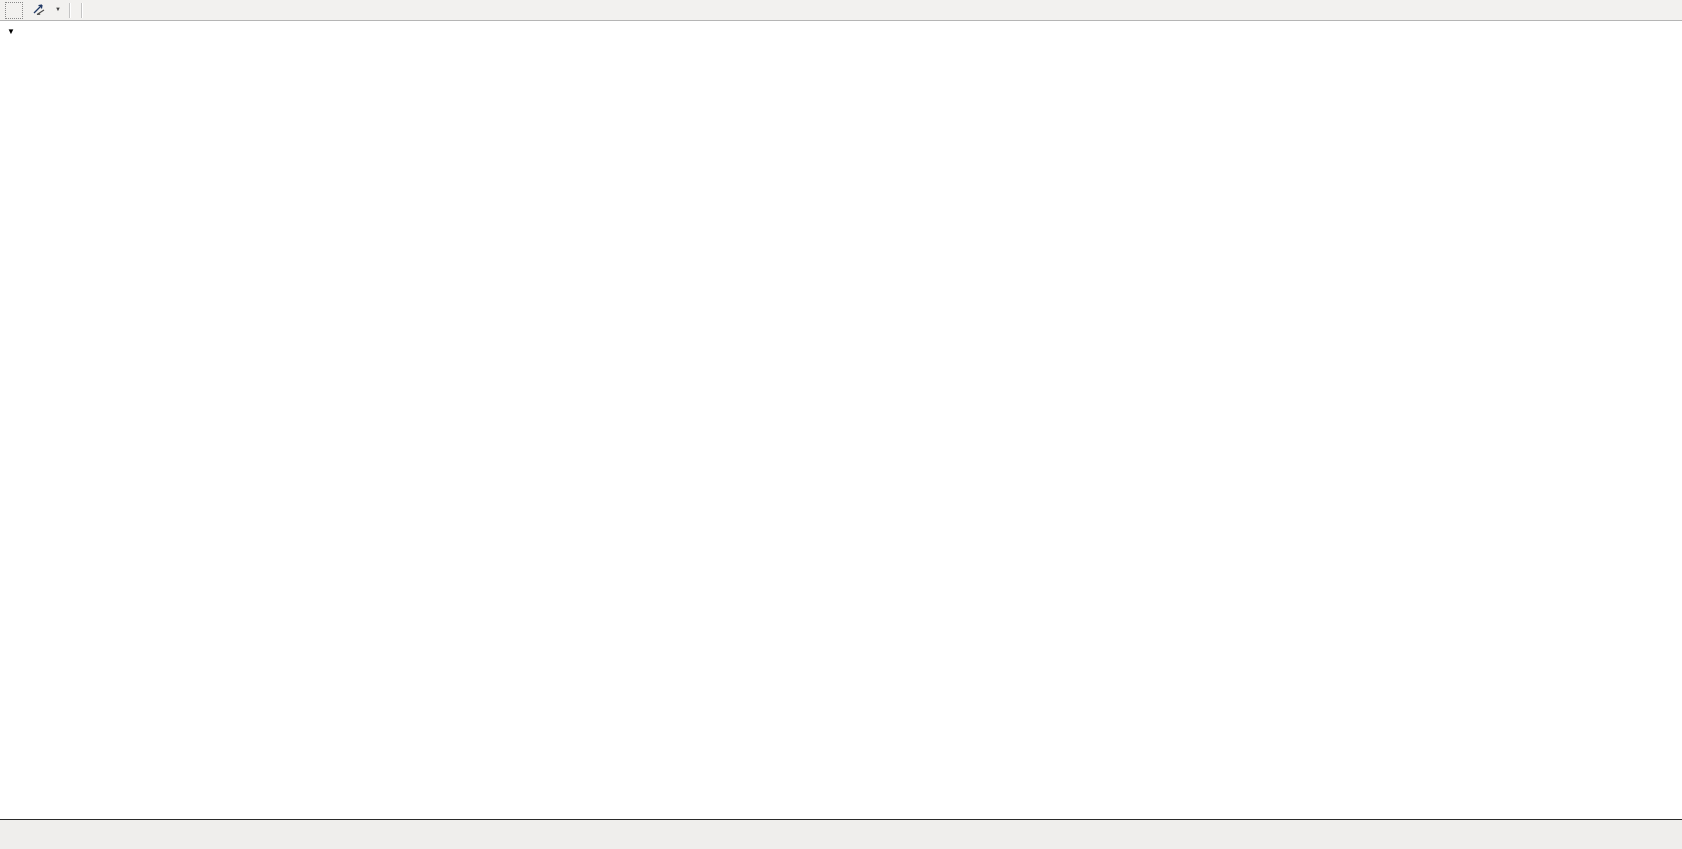 The width and height of the screenshot is (1682, 849). I want to click on symbol-tabbar, so click(841, 834).